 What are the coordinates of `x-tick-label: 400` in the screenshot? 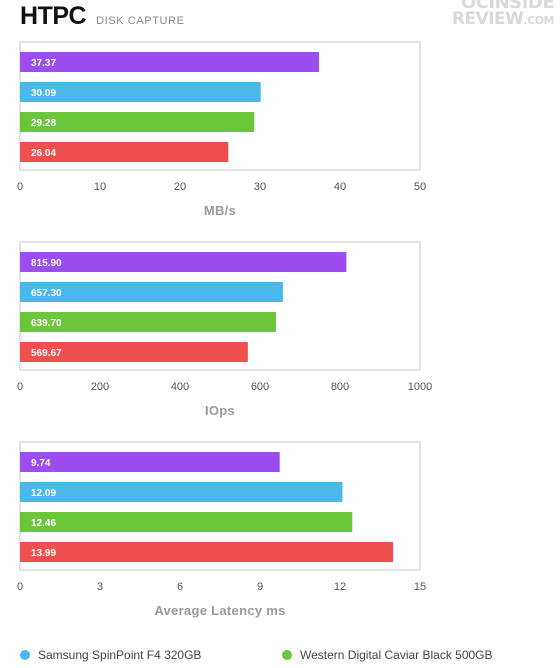 It's located at (180, 387).